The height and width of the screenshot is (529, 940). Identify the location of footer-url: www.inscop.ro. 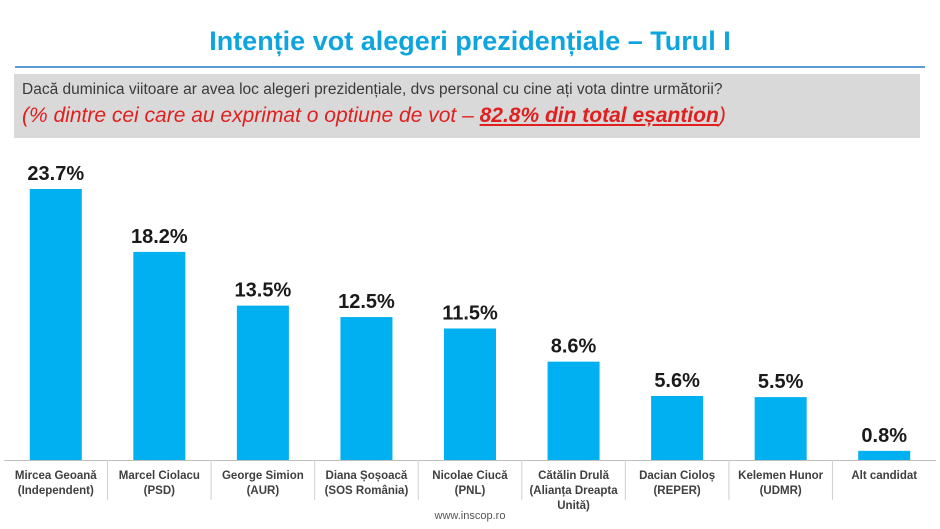
(470, 516).